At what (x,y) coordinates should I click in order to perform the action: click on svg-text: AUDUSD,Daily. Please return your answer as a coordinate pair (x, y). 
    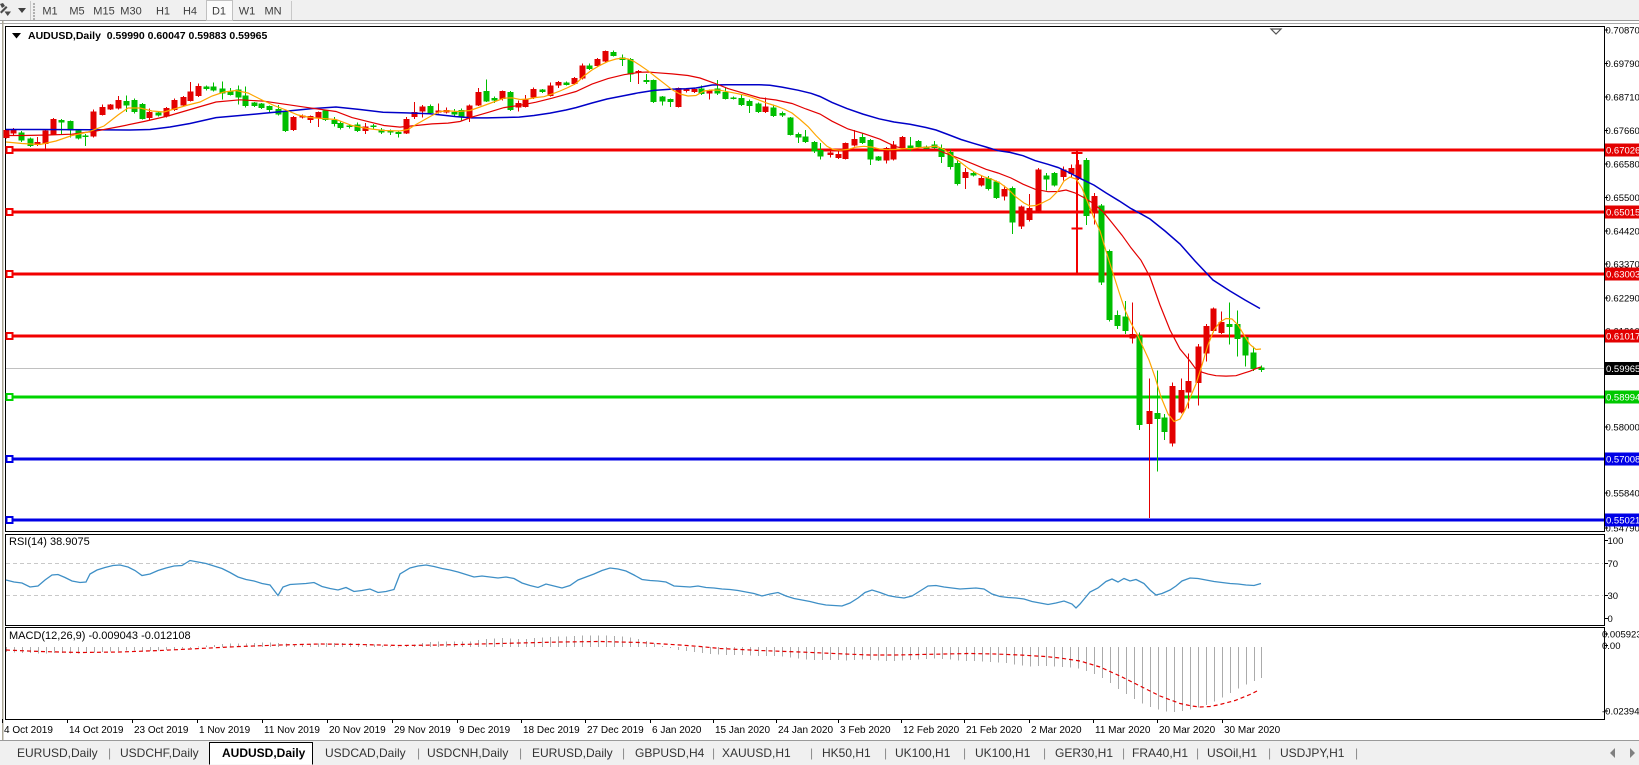
    Looking at the image, I should click on (264, 753).